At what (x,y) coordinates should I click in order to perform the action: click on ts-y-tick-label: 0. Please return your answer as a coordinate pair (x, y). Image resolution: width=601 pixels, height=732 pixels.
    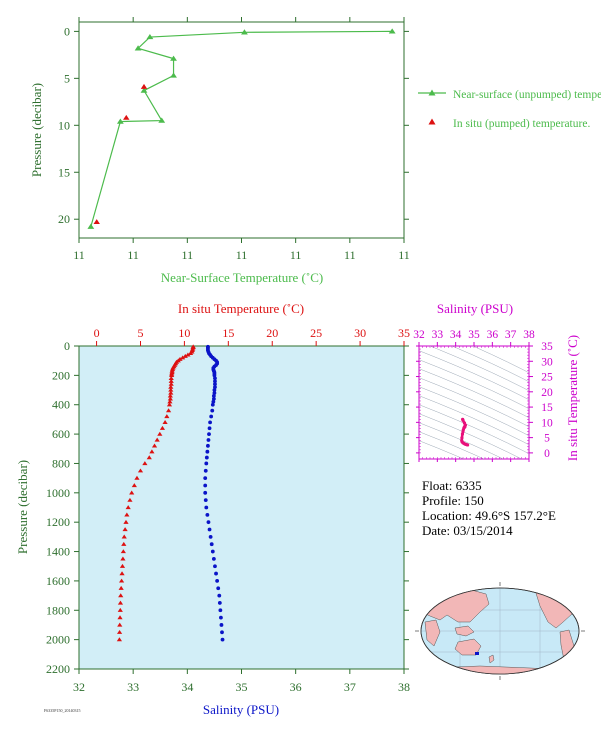
    Looking at the image, I should click on (547, 454).